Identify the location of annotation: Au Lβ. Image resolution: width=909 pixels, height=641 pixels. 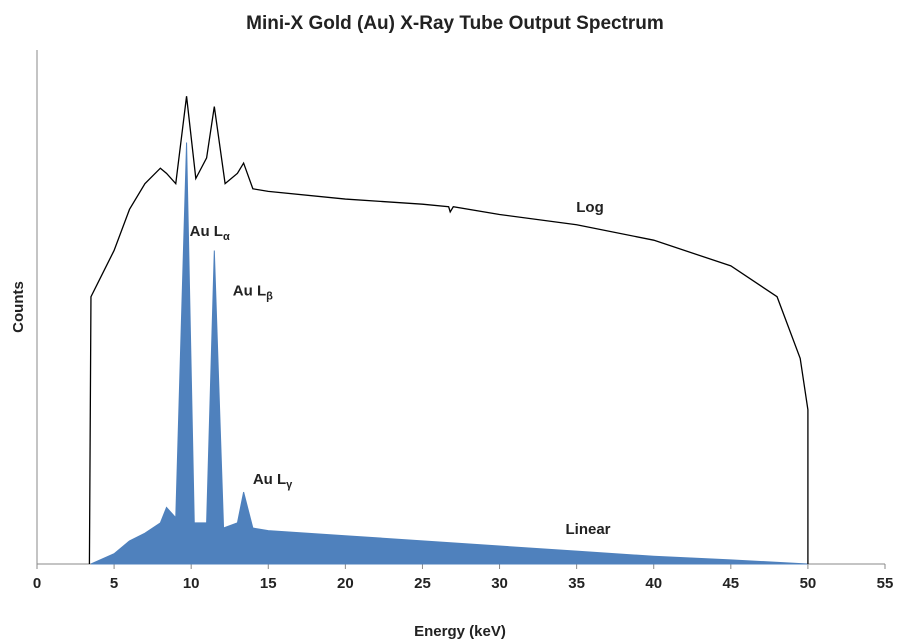
(253, 293).